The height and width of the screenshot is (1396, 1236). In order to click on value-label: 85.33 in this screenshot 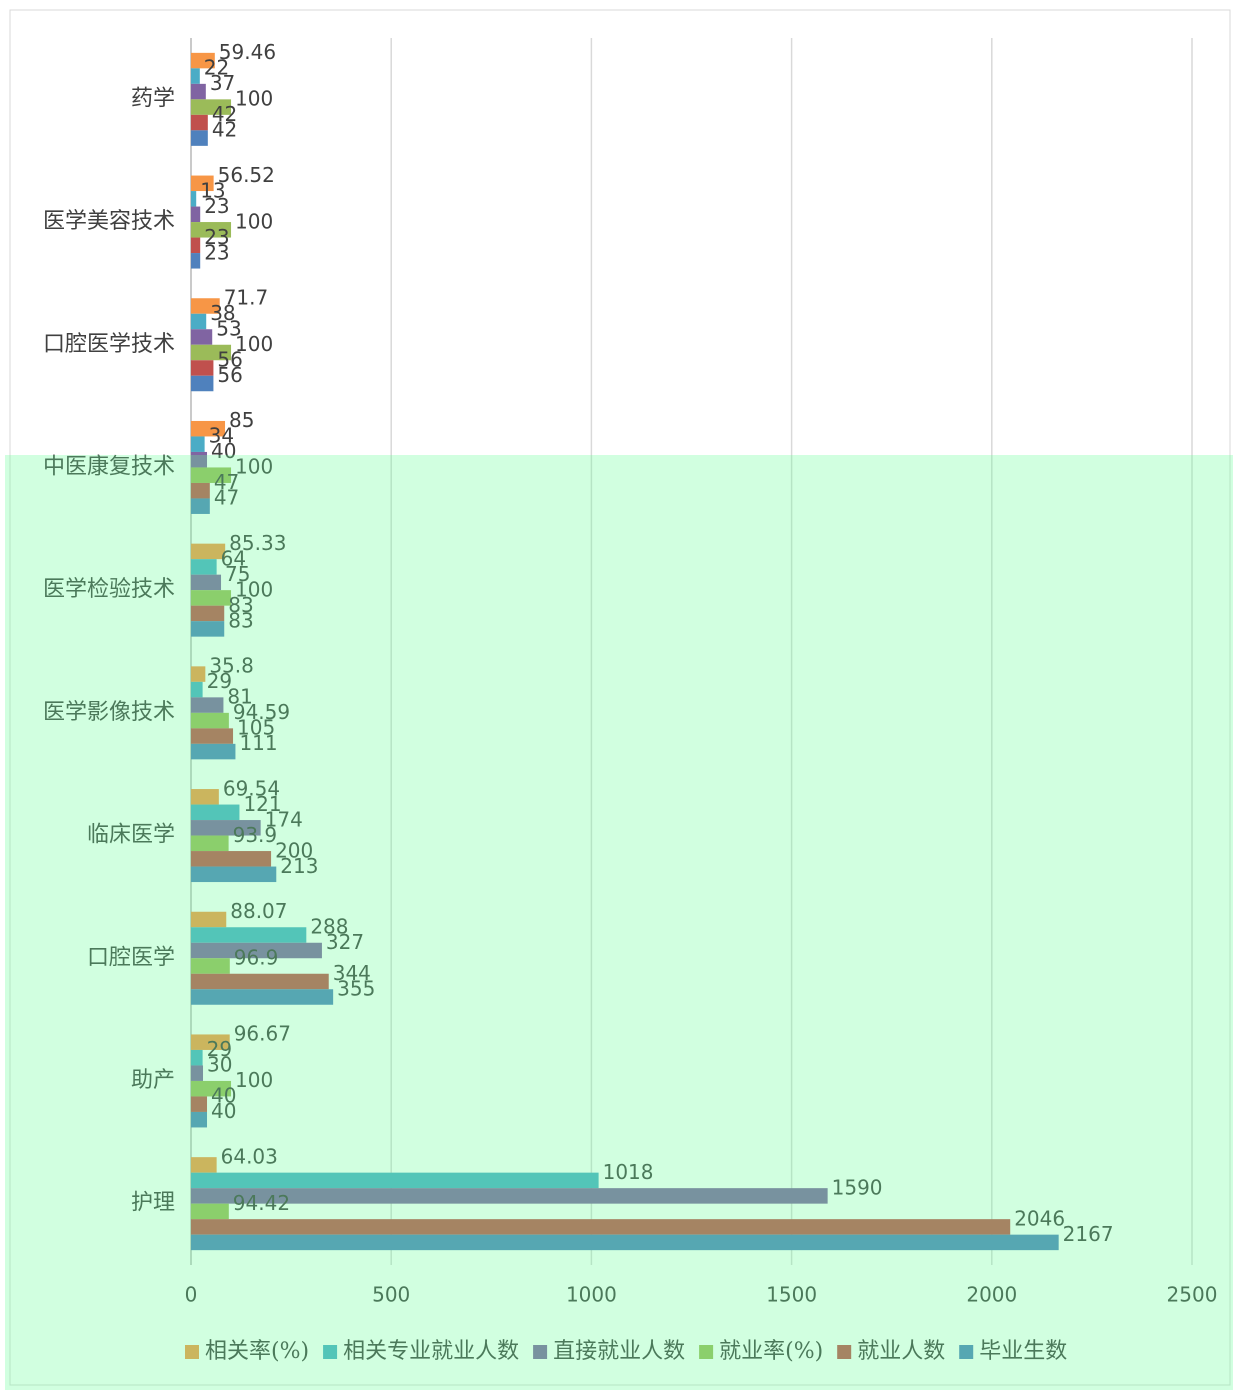, I will do `click(257, 543)`.